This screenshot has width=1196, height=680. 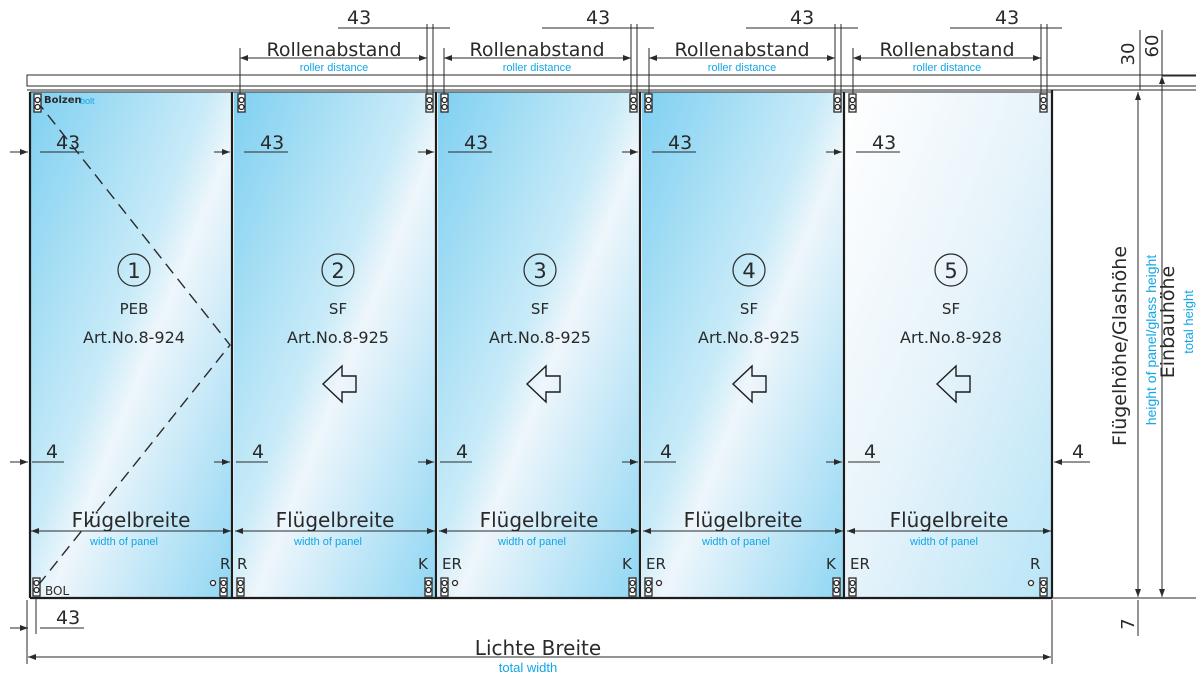 I want to click on panel-type-1: PEB, so click(x=134, y=309).